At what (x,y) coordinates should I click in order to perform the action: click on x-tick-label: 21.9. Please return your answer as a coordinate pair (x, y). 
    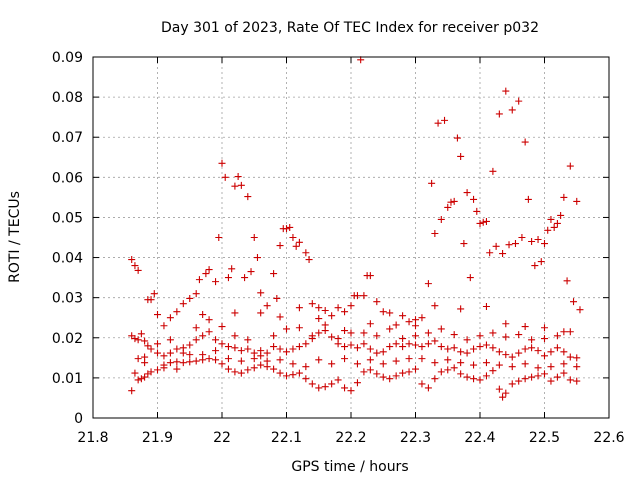
    Looking at the image, I should click on (157, 438).